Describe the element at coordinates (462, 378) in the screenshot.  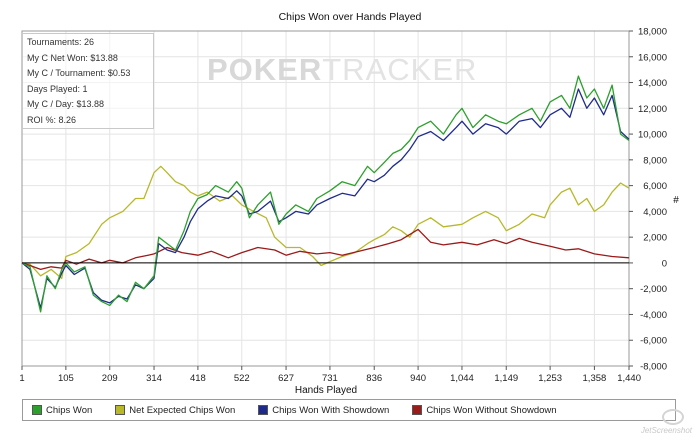
I see `x-tick-label: 1,044` at that location.